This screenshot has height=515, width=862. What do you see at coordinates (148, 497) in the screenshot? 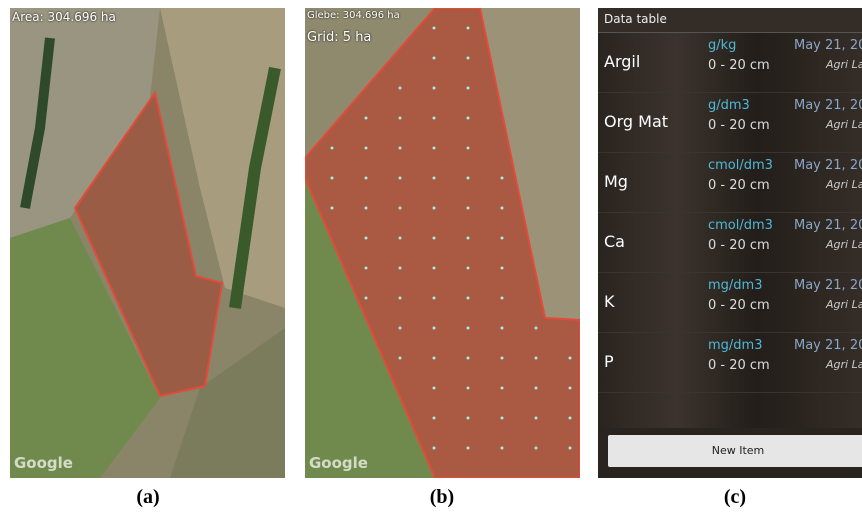
I see `caption: (a)` at bounding box center [148, 497].